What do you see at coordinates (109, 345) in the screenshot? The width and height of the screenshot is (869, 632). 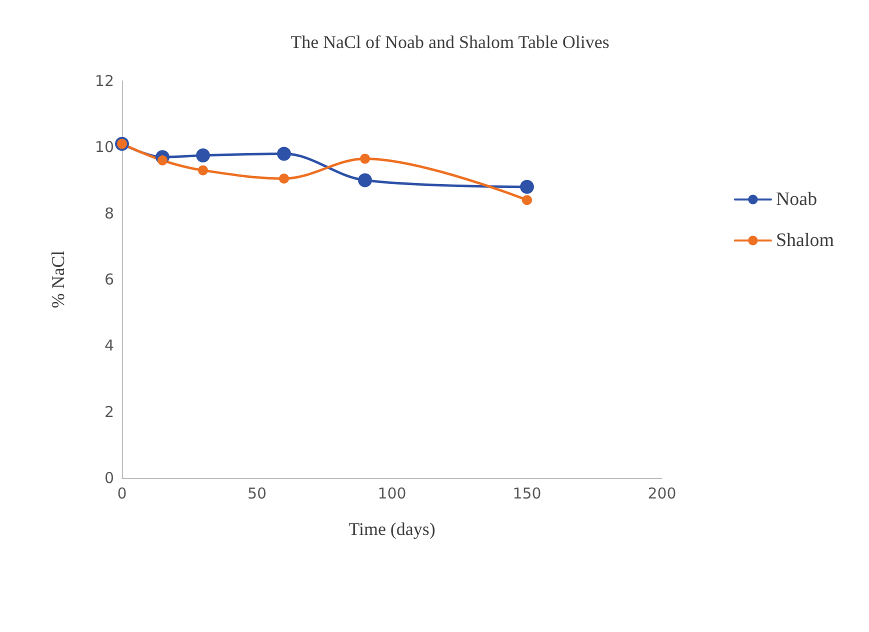 I see `y-tick-label: 4` at bounding box center [109, 345].